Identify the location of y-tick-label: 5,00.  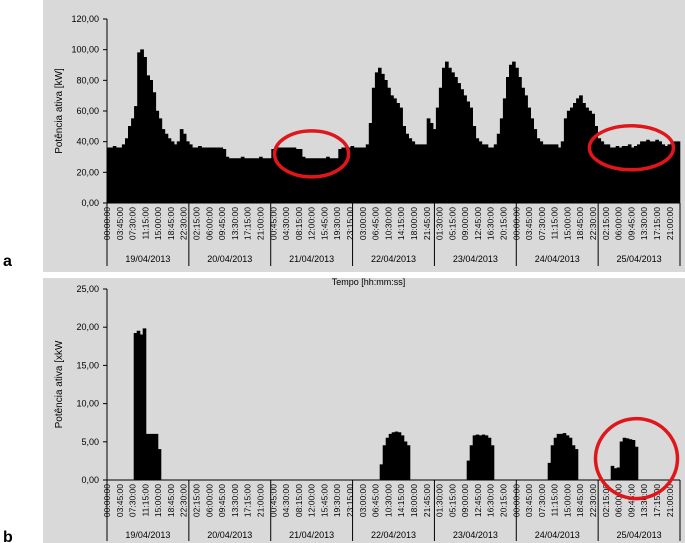
(90, 442).